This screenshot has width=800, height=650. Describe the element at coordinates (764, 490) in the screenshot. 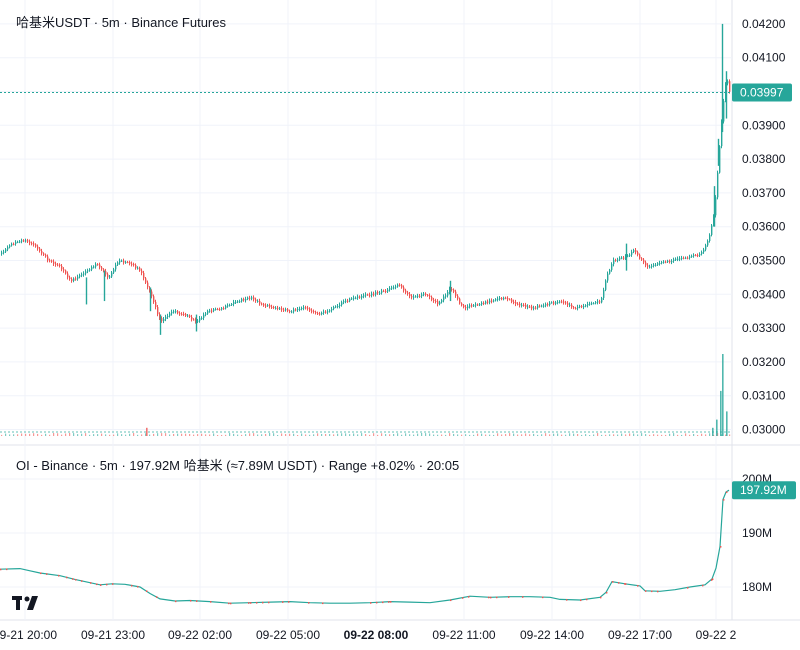

I see `oi-last-value-tag` at that location.